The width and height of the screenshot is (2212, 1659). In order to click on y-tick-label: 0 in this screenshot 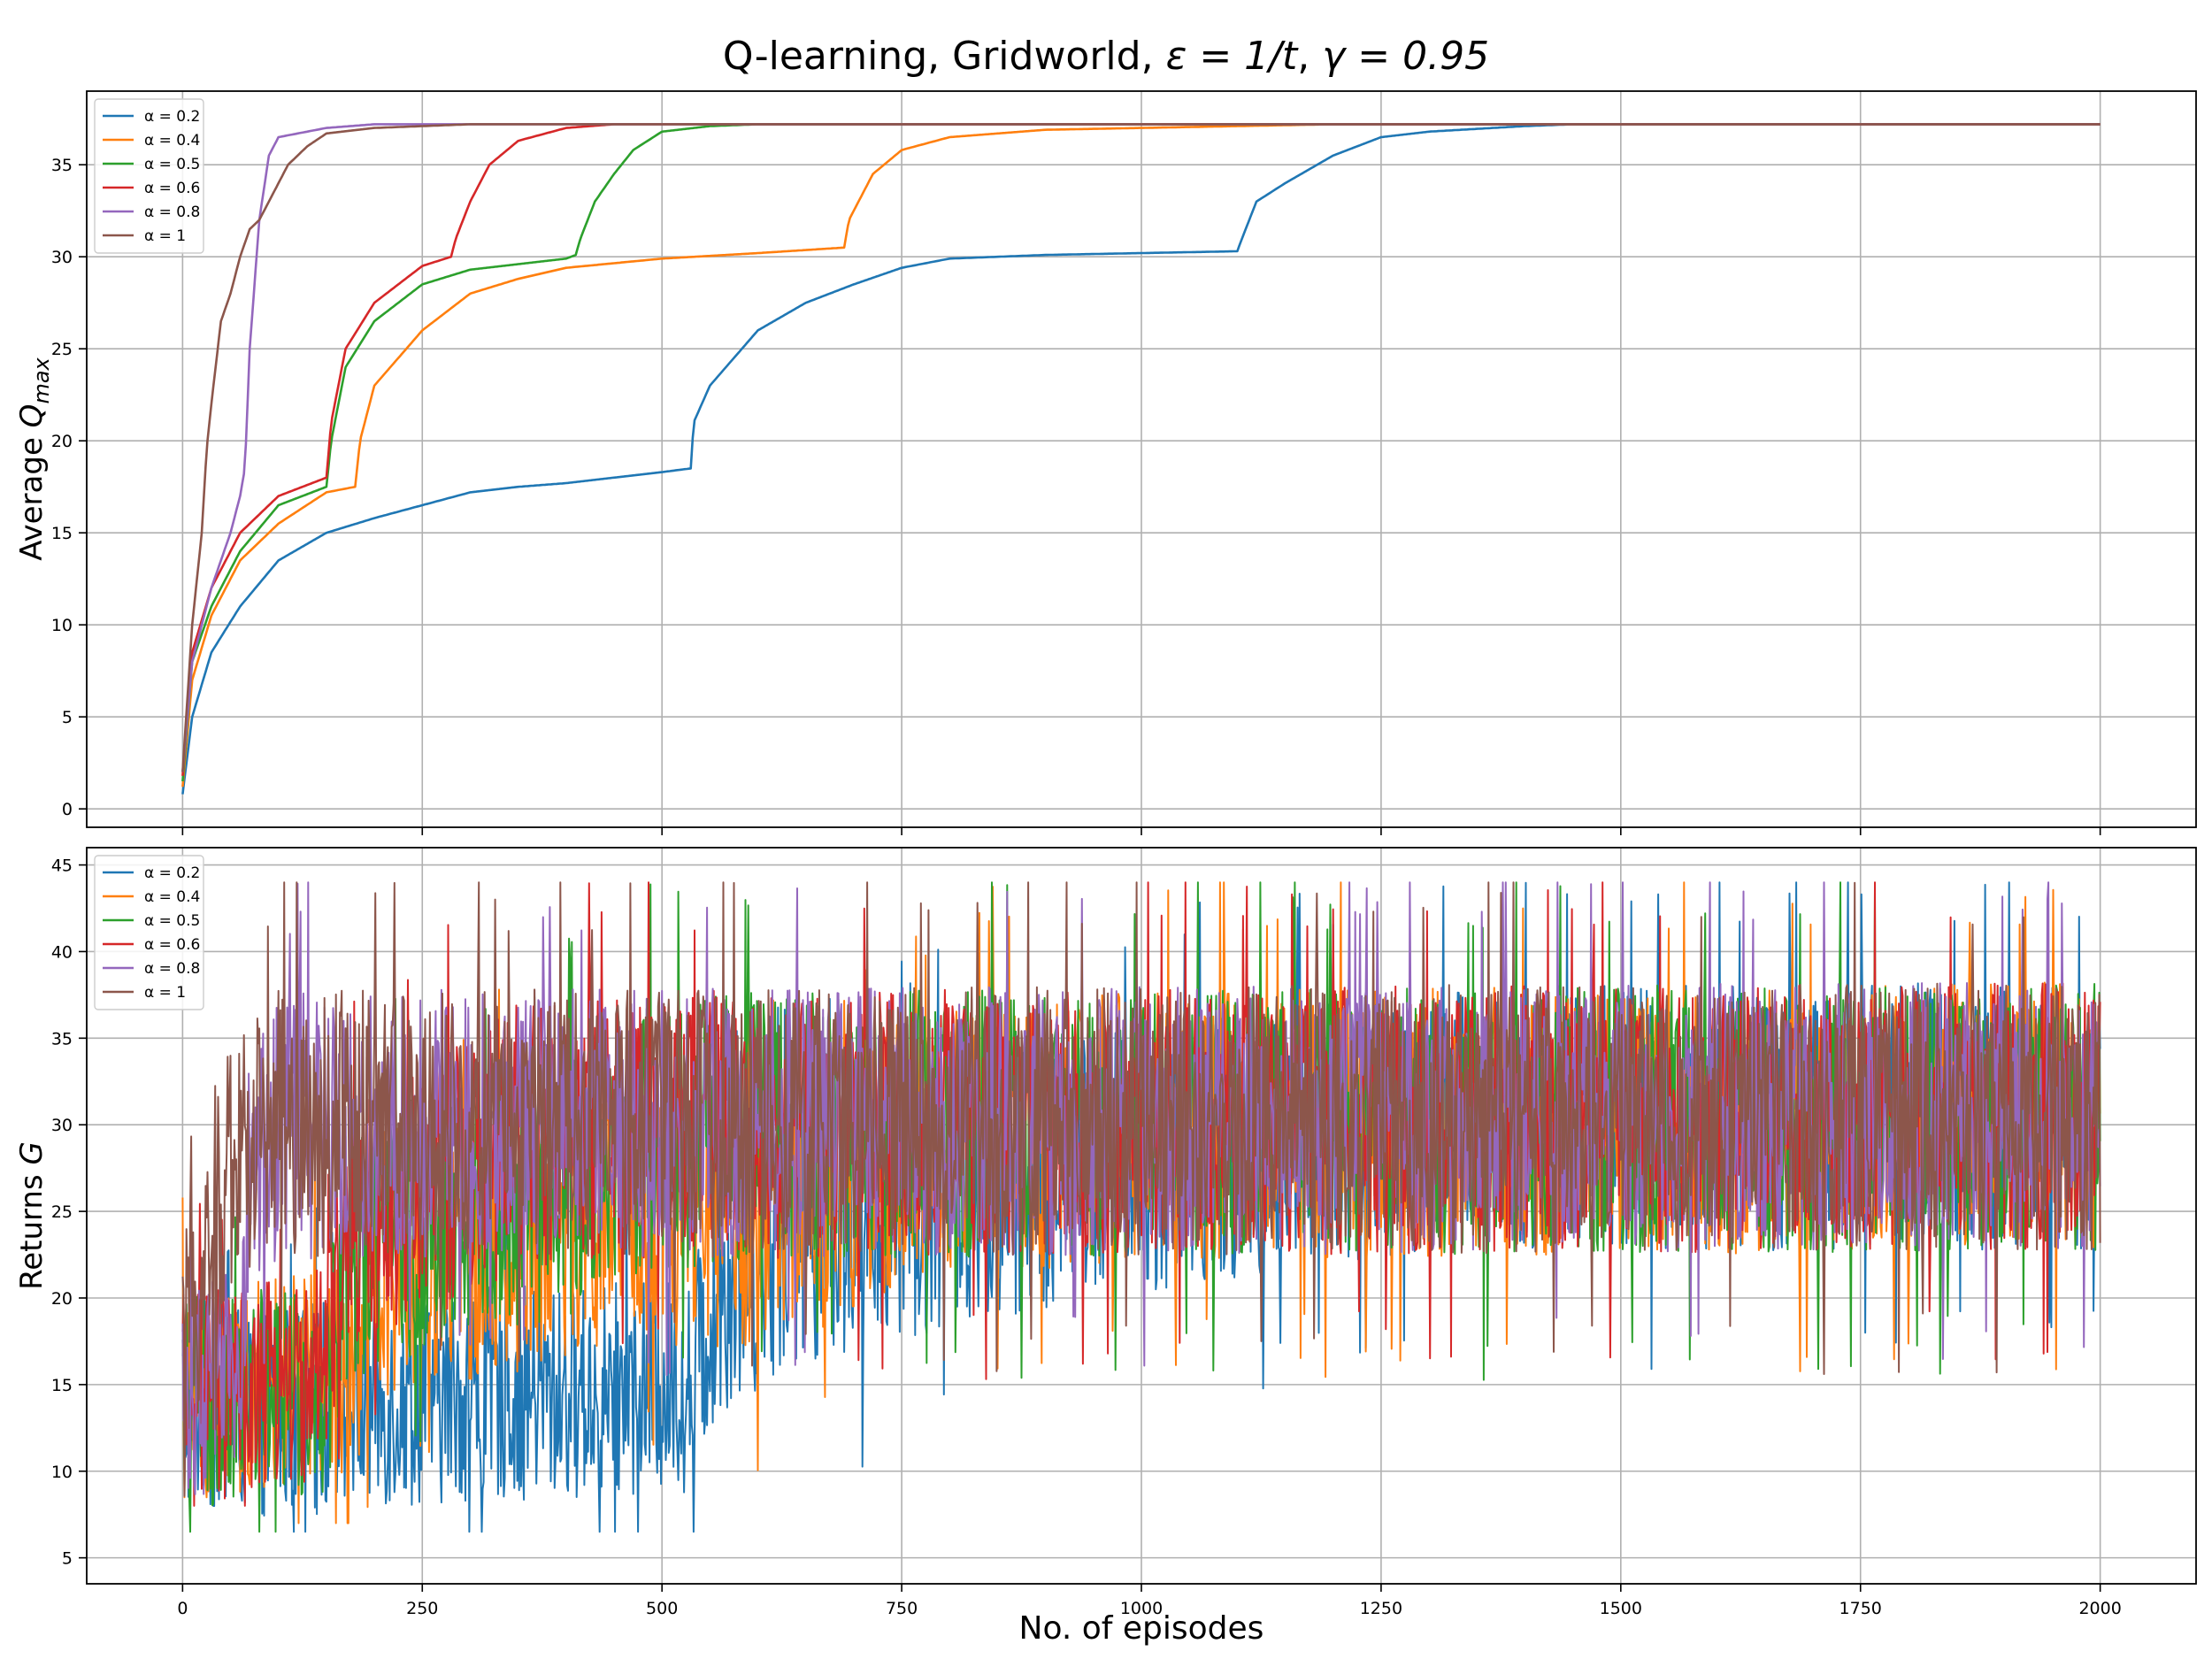, I will do `click(67, 810)`.